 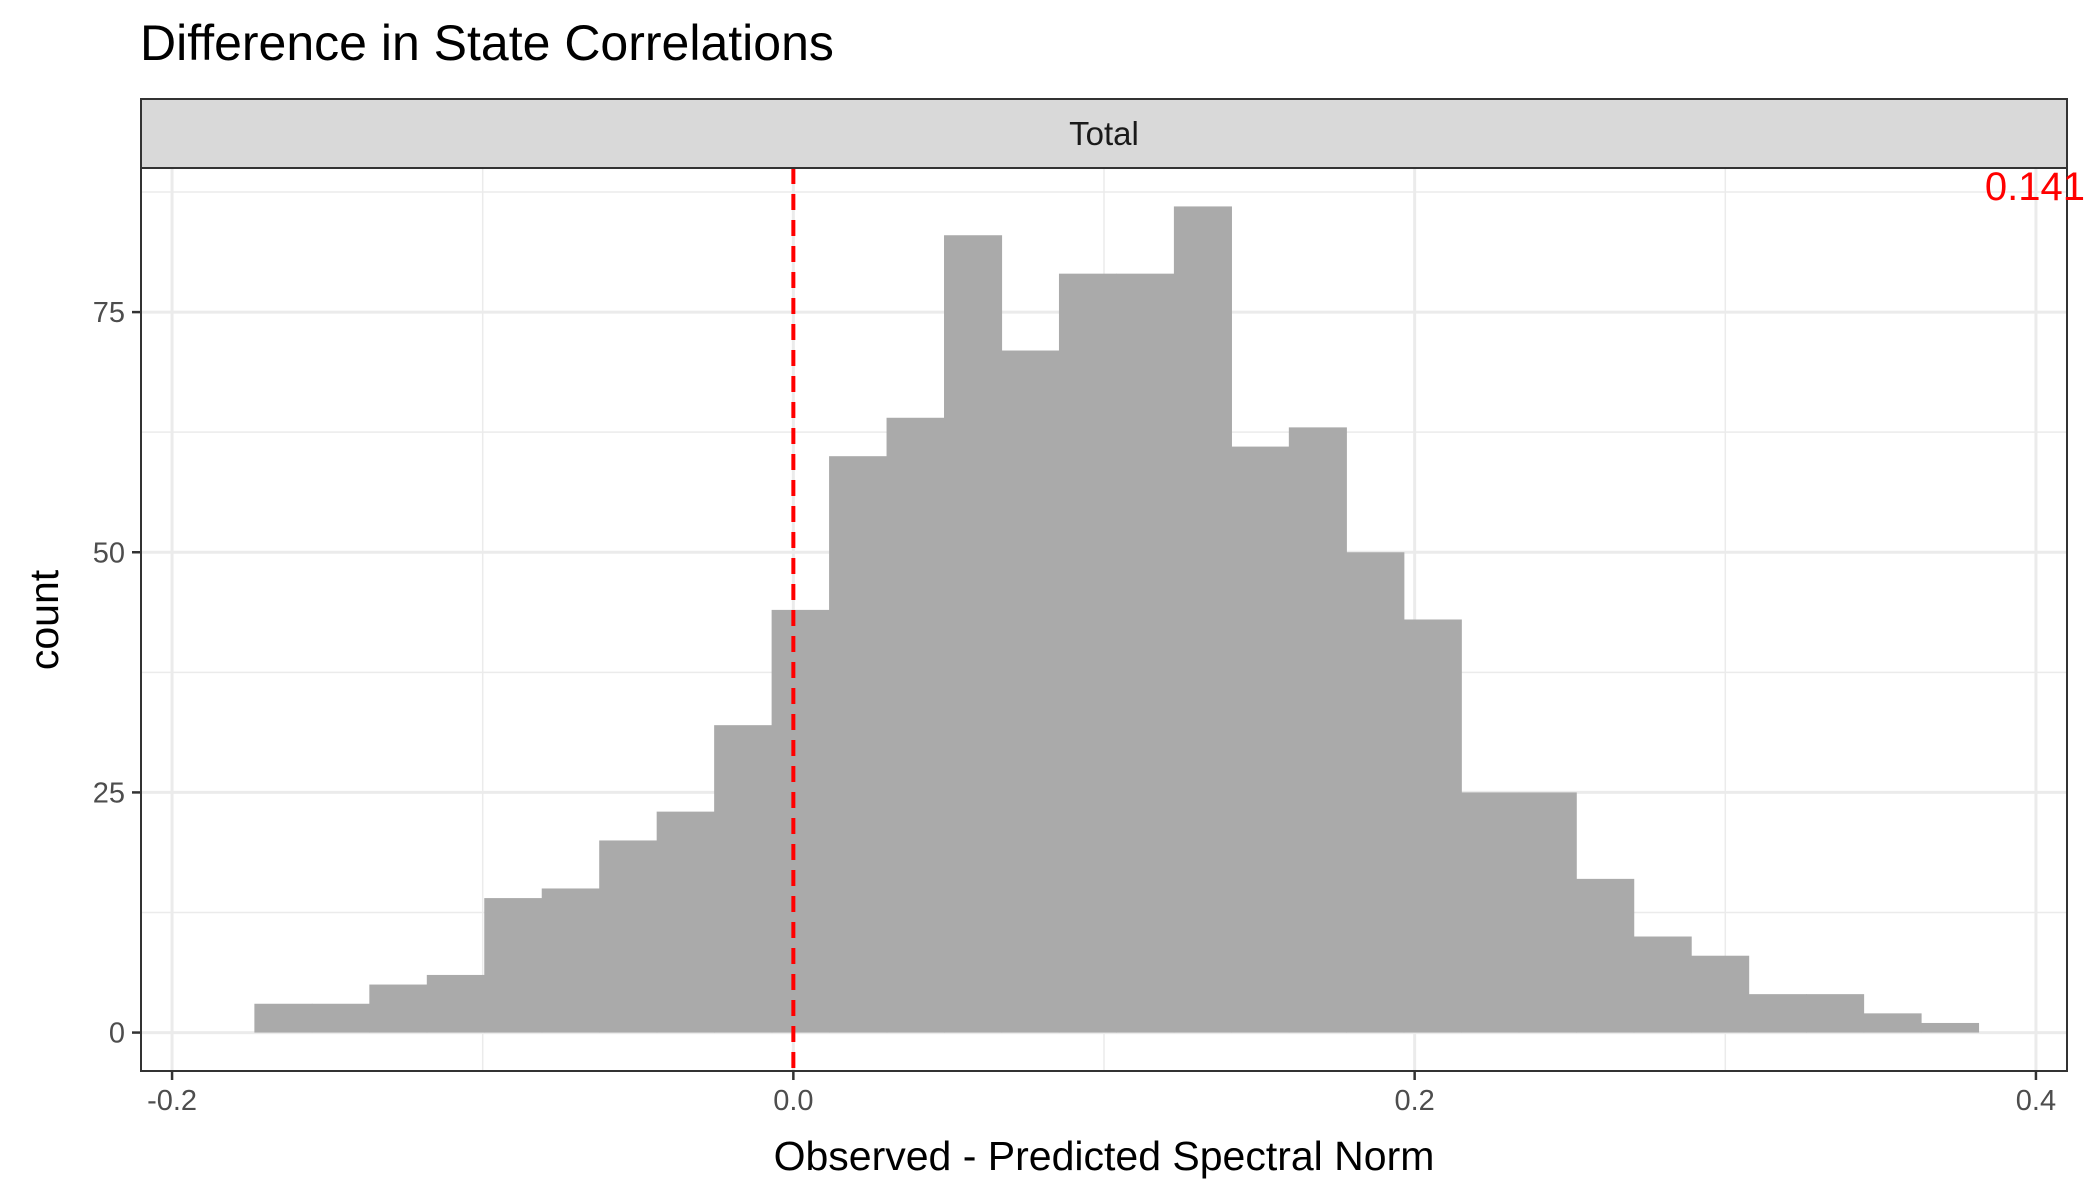 I want to click on y-axis: 0 25 50 75, so click(x=117, y=673).